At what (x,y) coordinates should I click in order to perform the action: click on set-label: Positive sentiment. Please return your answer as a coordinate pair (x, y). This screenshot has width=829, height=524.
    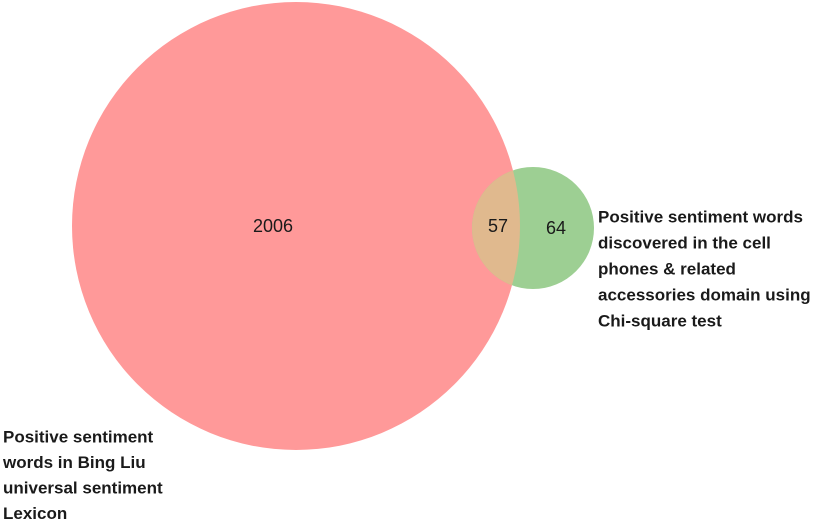
    Looking at the image, I should click on (78, 436).